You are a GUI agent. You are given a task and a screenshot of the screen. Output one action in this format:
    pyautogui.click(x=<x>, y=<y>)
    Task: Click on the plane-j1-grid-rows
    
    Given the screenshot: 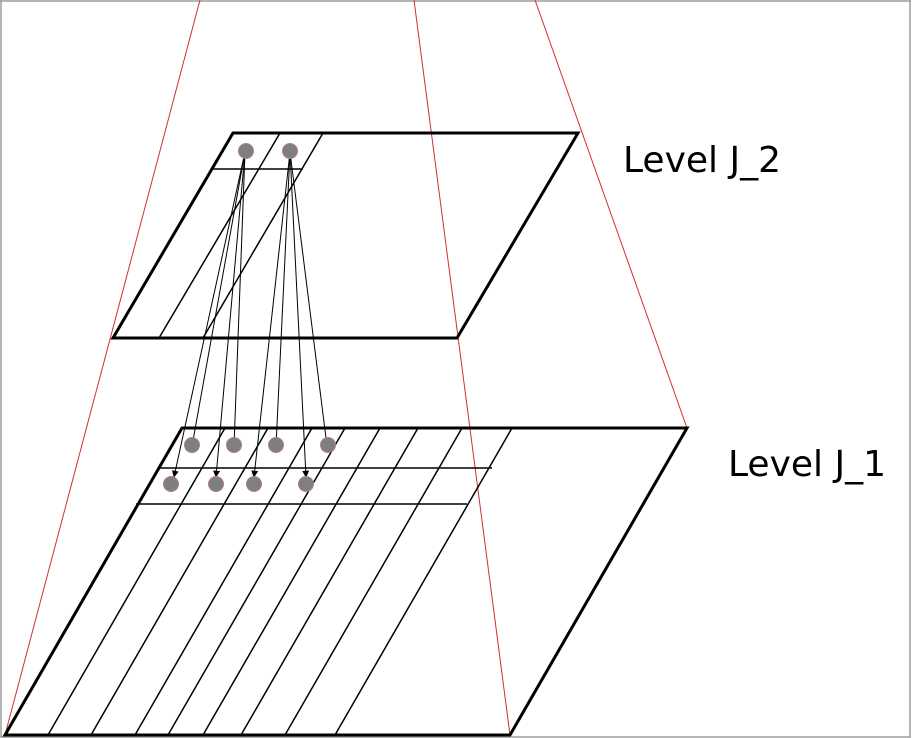 What is the action you would take?
    pyautogui.click(x=314, y=486)
    